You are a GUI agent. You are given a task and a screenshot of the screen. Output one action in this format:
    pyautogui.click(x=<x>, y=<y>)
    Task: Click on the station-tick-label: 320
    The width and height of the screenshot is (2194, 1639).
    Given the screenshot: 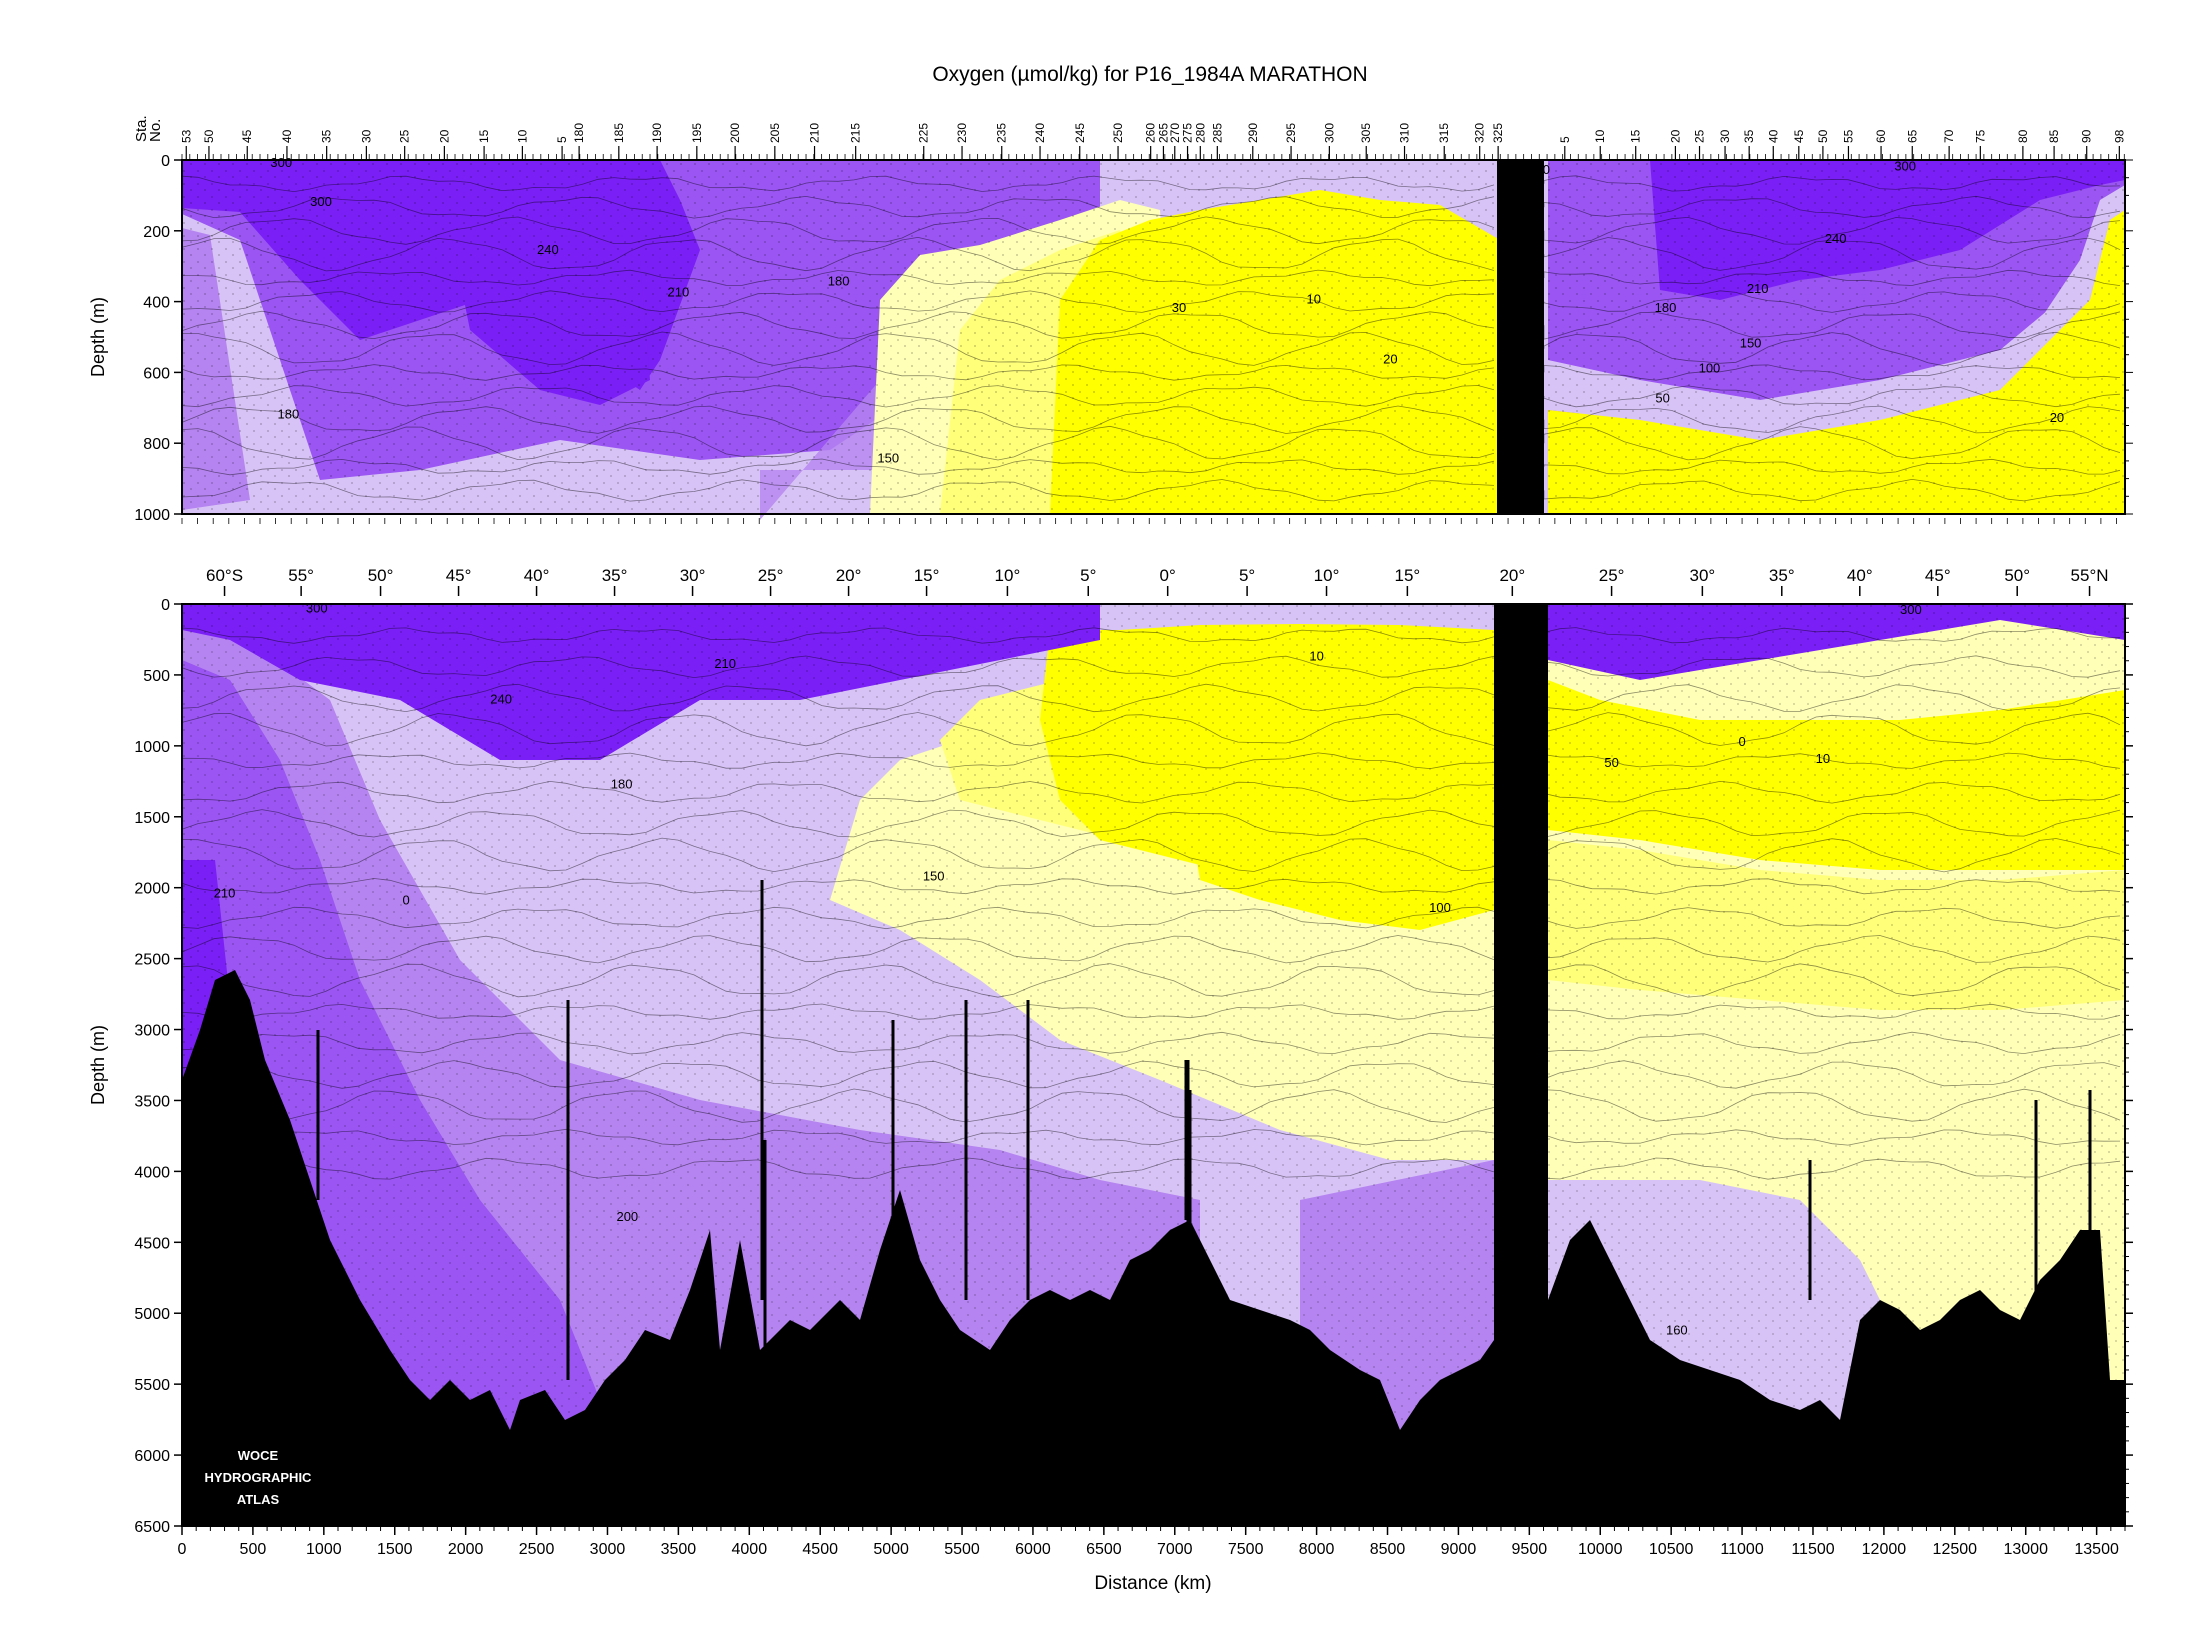 What is the action you would take?
    pyautogui.click(x=1480, y=133)
    